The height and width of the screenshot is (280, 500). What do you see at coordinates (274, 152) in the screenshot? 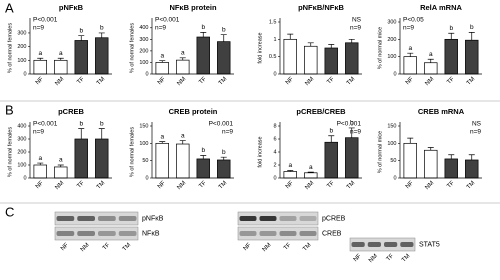
I see `y-tick-label: 4` at bounding box center [274, 152].